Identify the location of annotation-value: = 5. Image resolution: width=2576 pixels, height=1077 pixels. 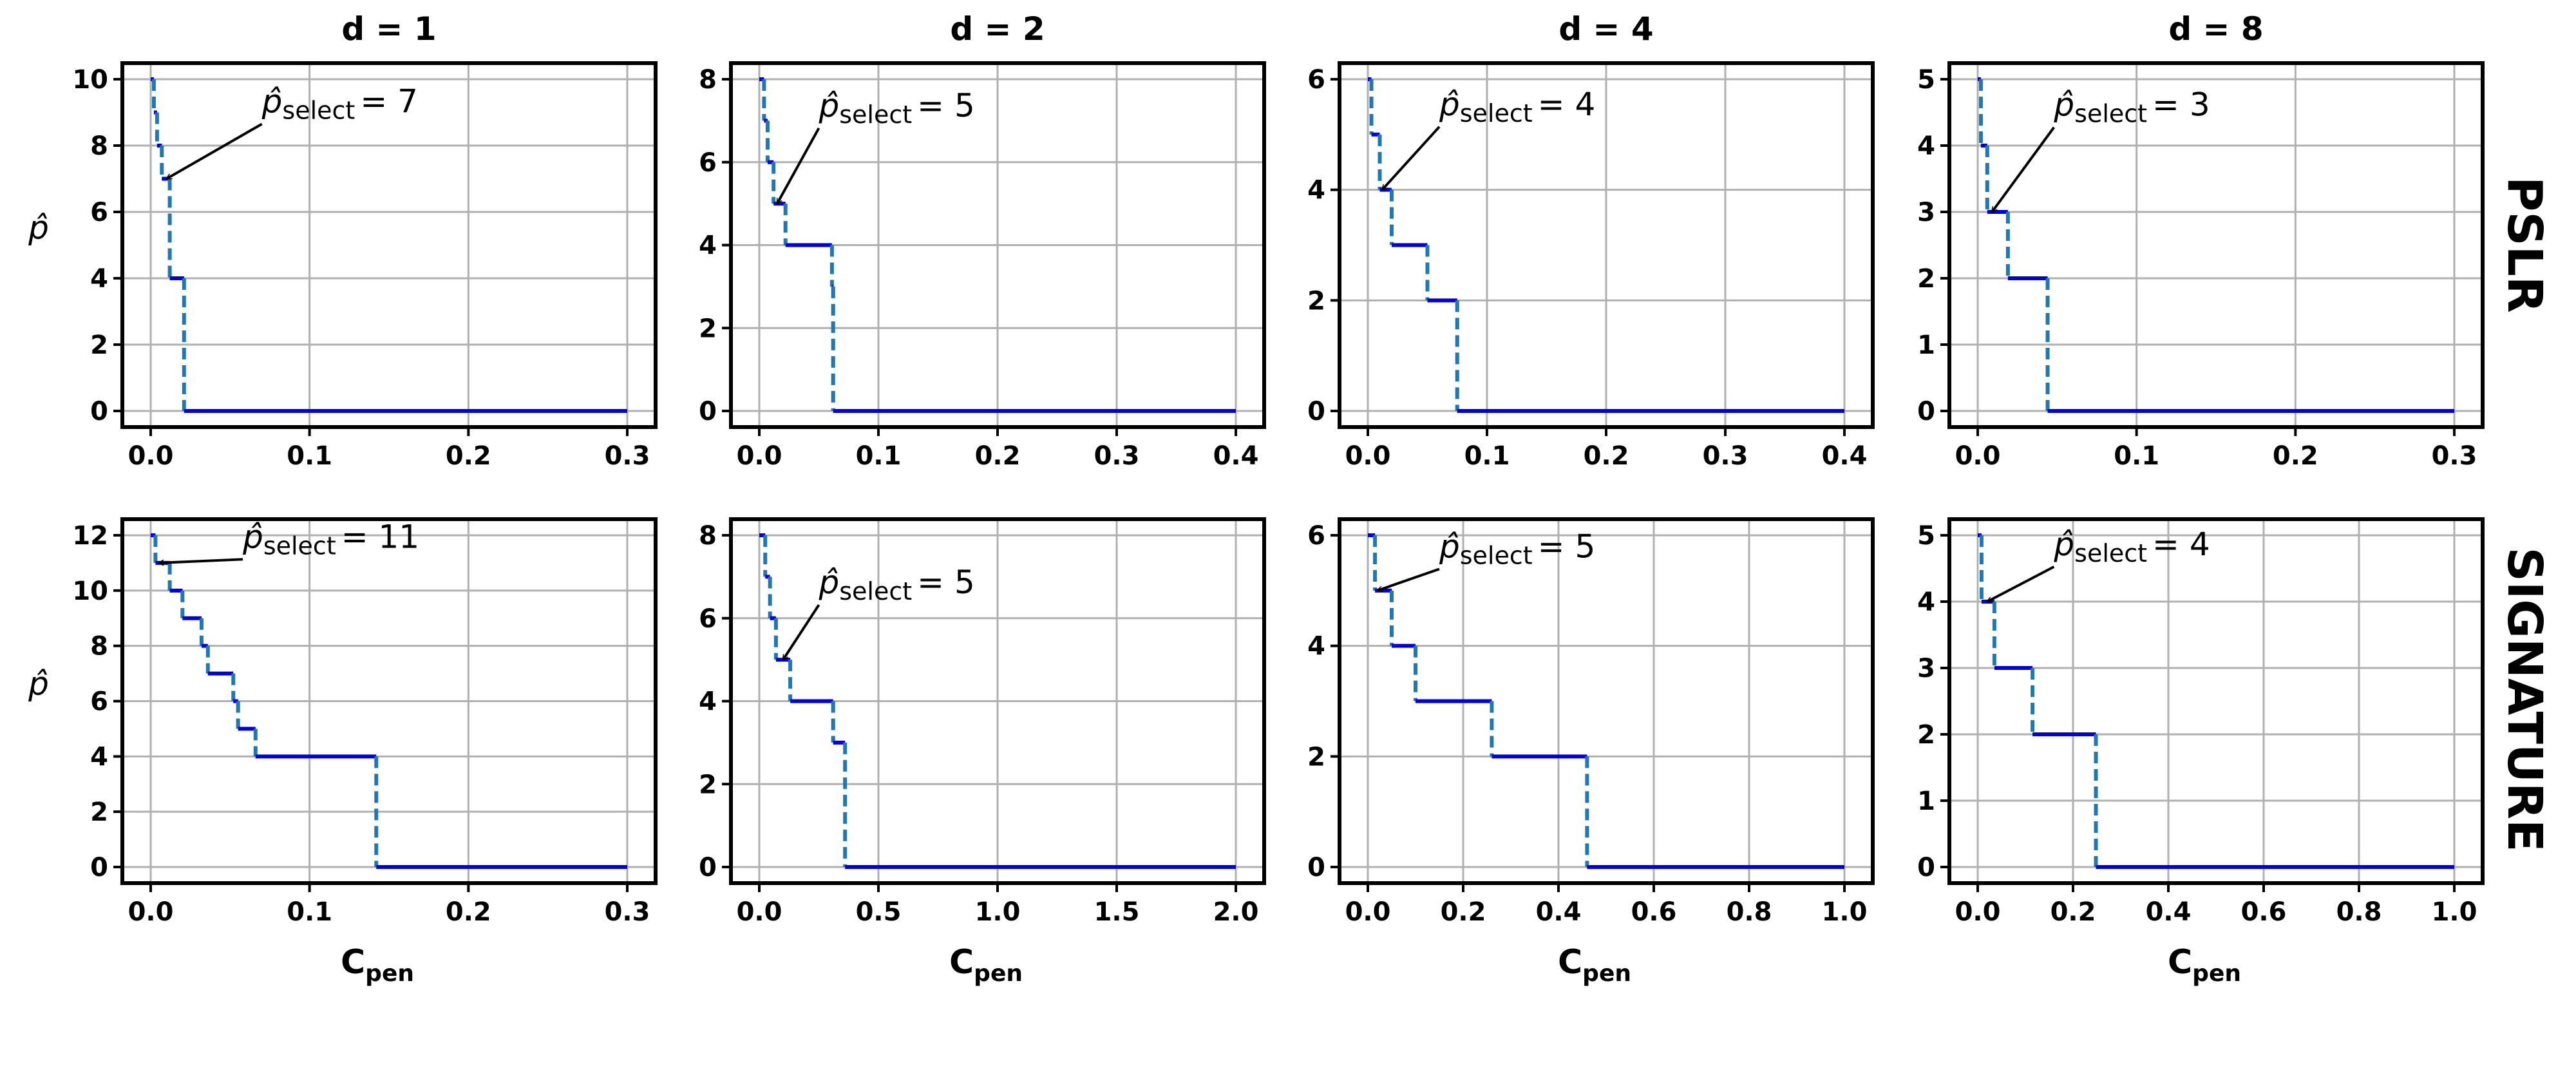
(946, 106).